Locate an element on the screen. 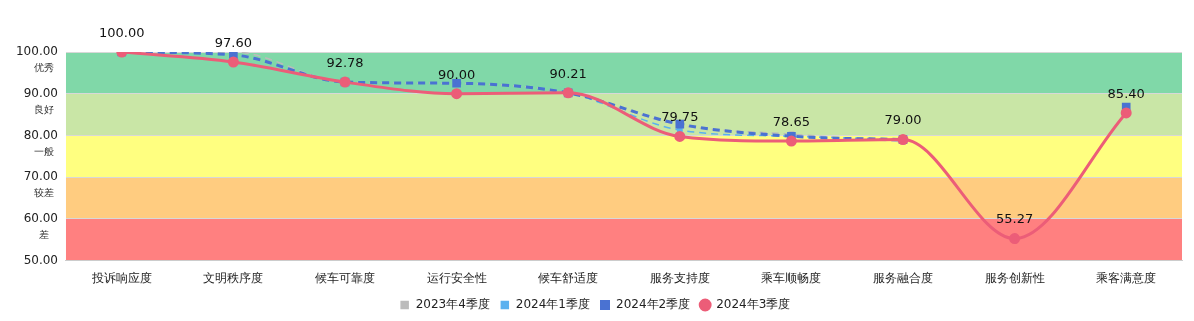 The image size is (1194, 321). data-label: 78.65 is located at coordinates (791, 121).